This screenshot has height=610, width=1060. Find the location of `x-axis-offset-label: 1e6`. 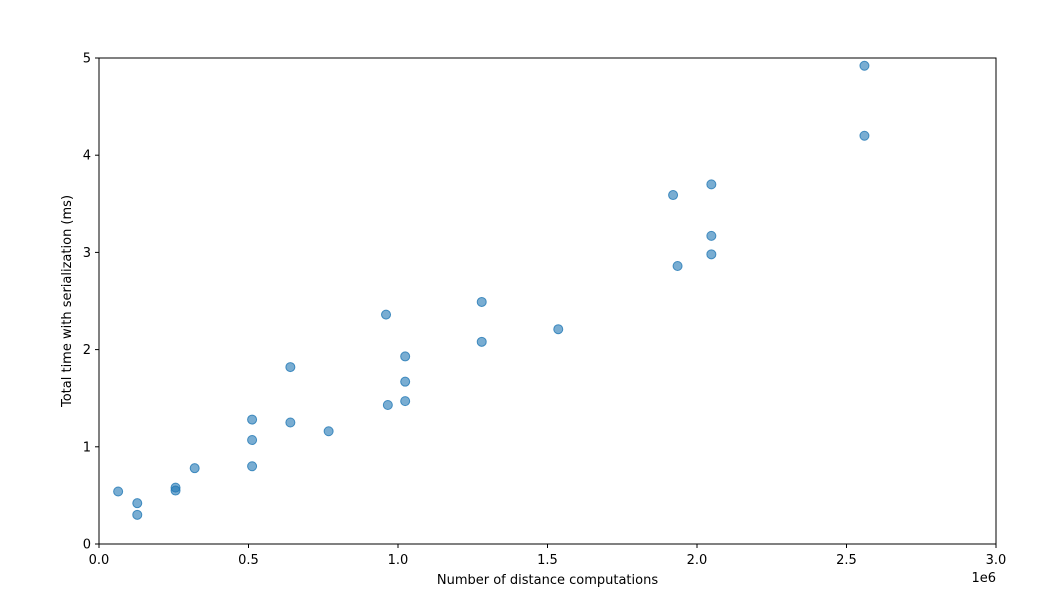

x-axis-offset-label: 1e6 is located at coordinates (983, 578).